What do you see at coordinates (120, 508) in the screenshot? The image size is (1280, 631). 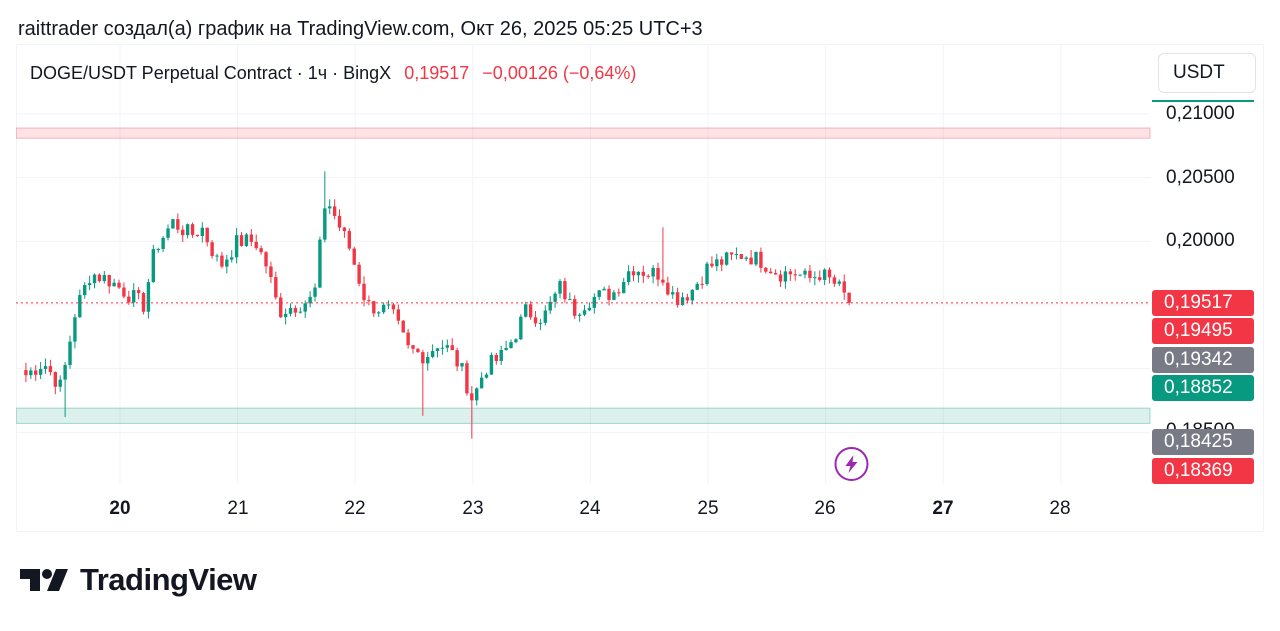 I see `x-tick: 20` at bounding box center [120, 508].